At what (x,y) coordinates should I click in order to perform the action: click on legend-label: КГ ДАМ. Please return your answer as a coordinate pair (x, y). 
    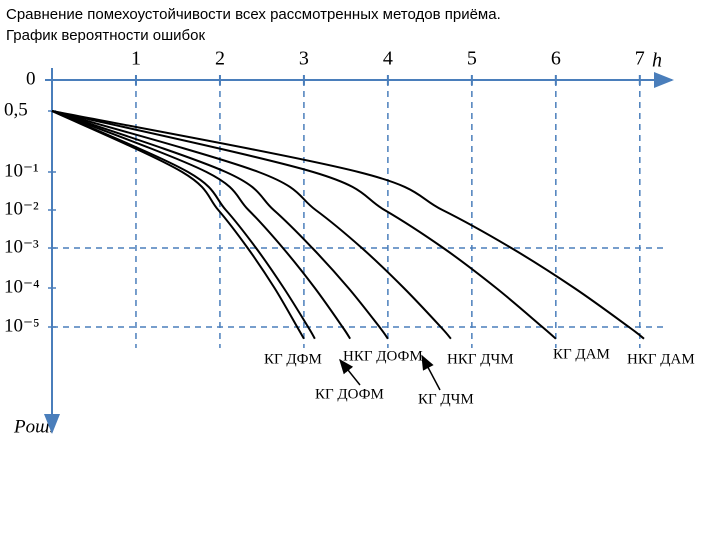
    Looking at the image, I should click on (581, 354).